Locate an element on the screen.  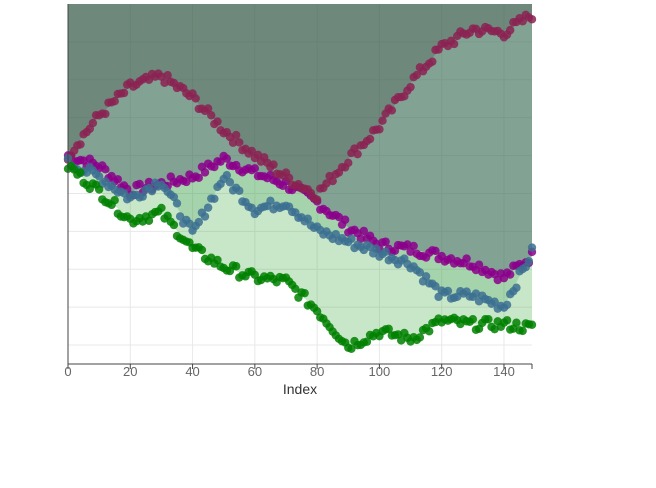
x-tick-label: 40 is located at coordinates (192, 371).